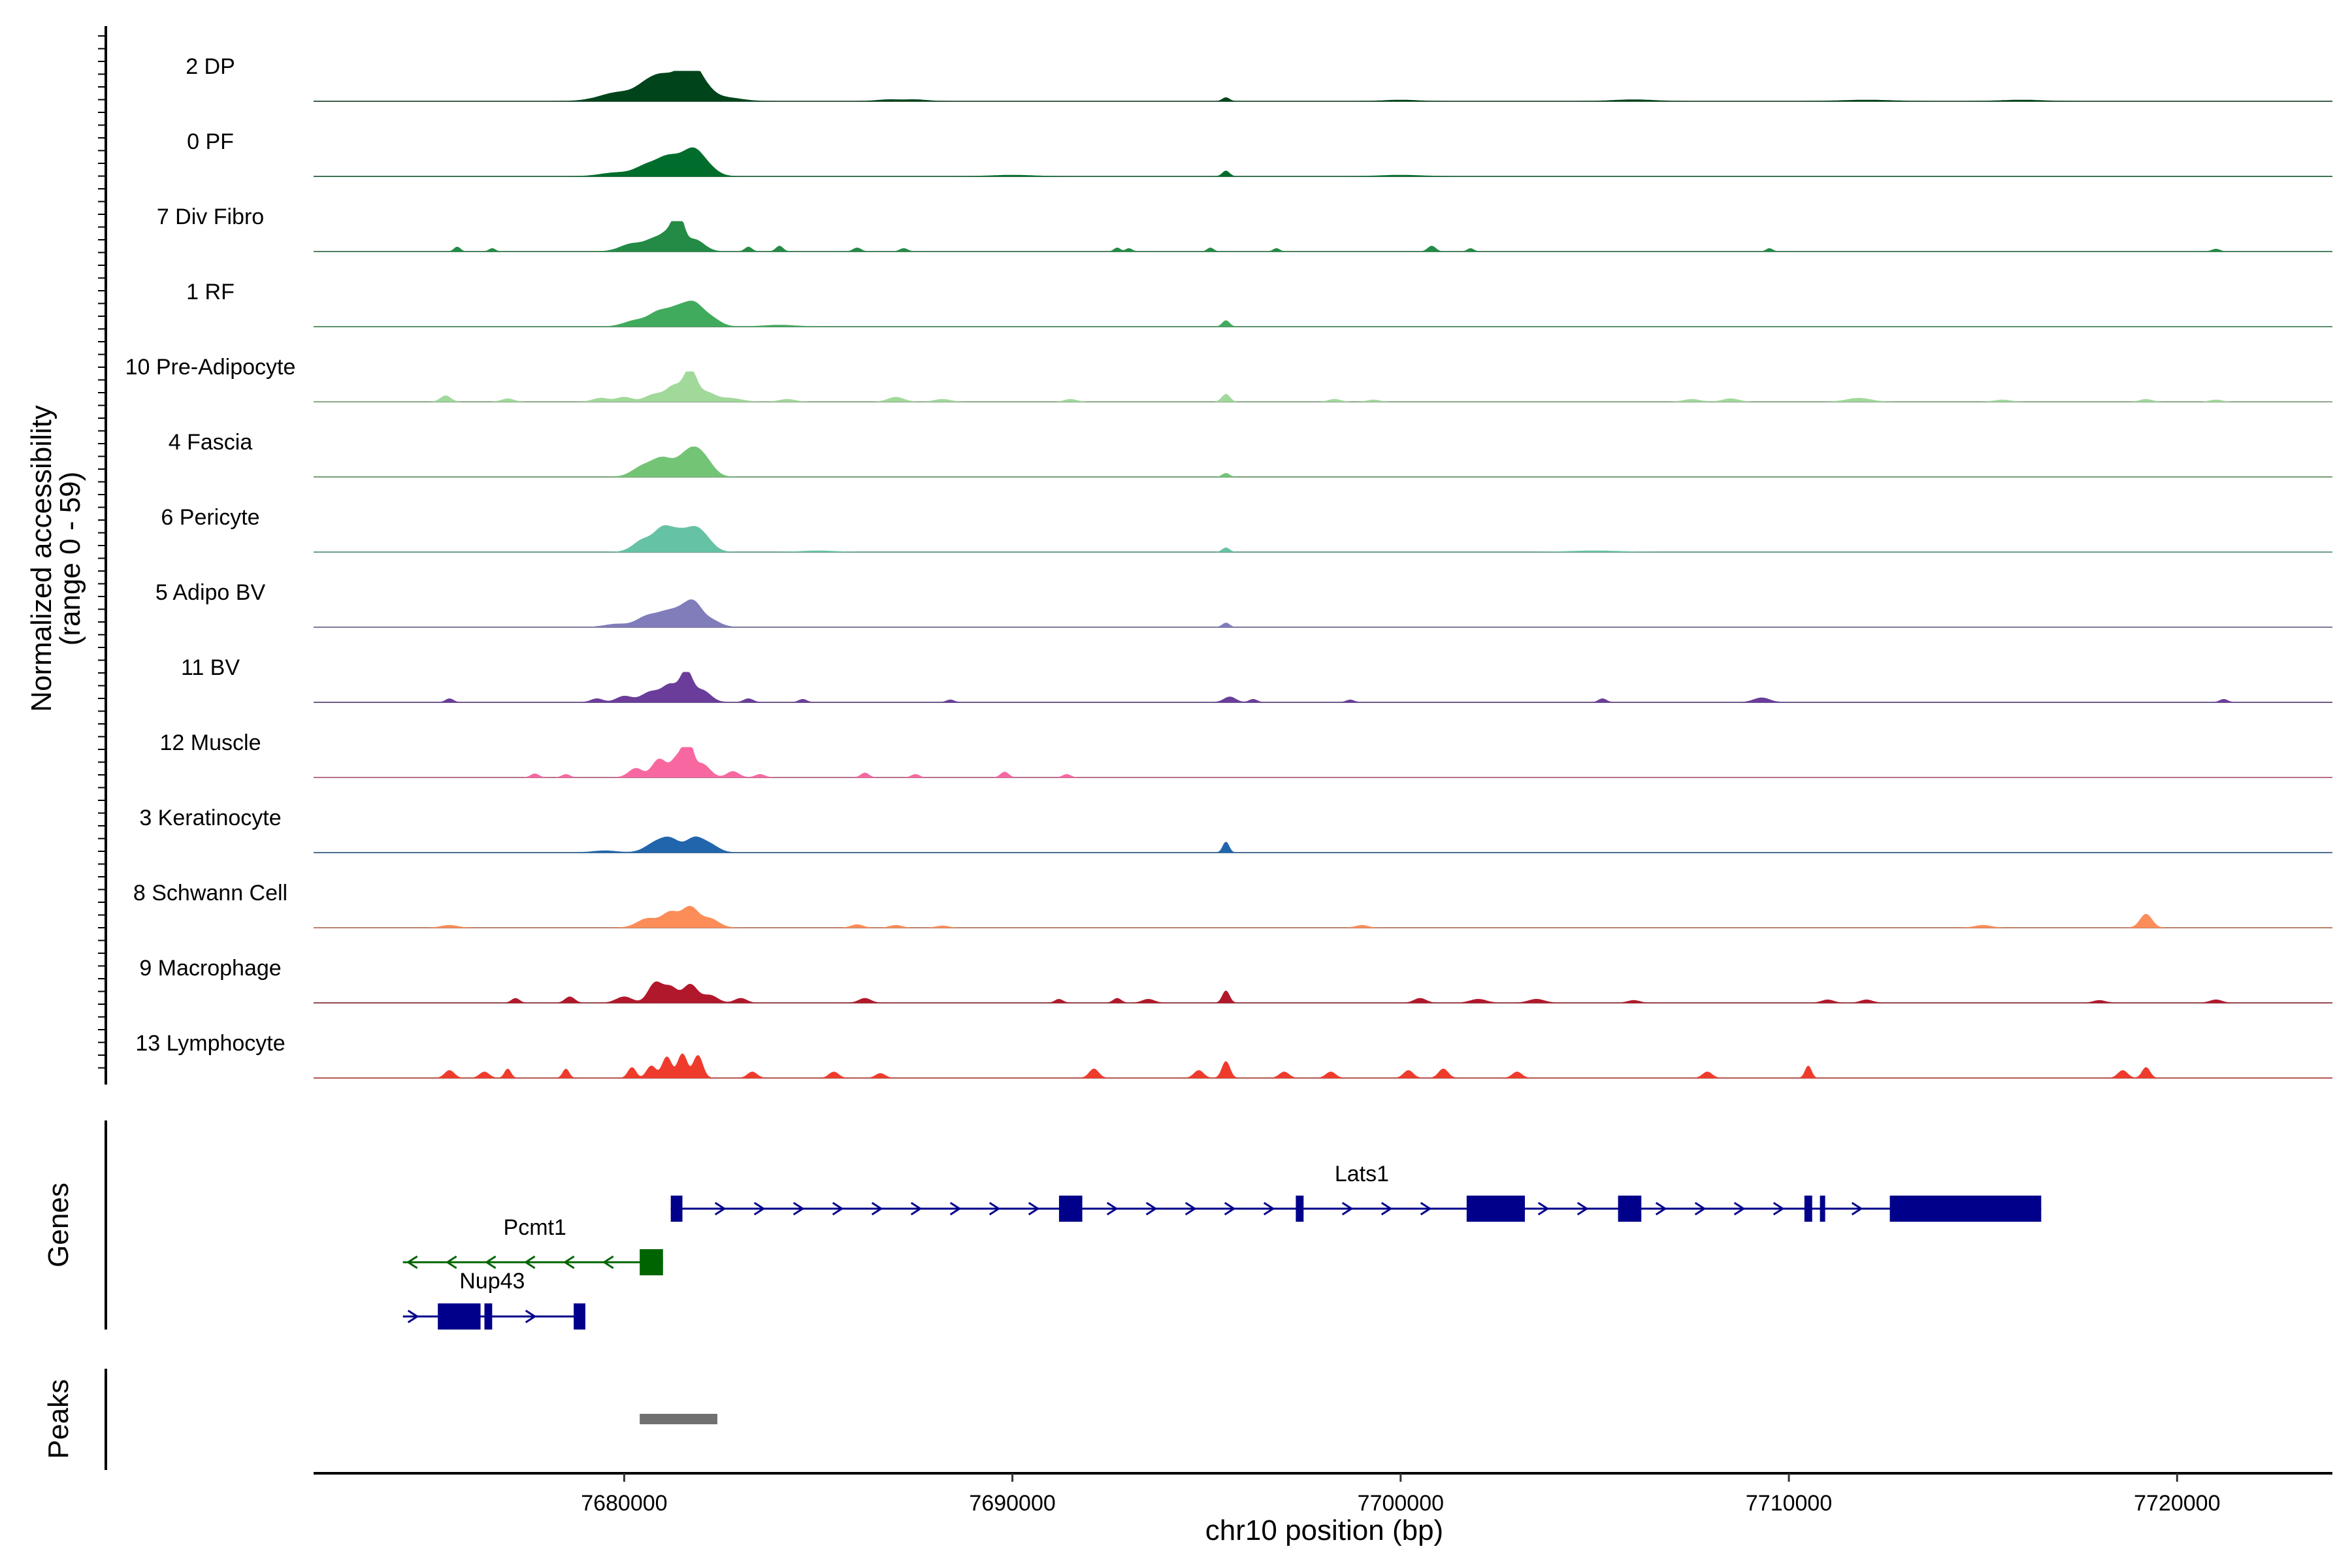 The width and height of the screenshot is (2352, 1568). What do you see at coordinates (210, 1043) in the screenshot?
I see `track-label: 13 Lymphocyte` at bounding box center [210, 1043].